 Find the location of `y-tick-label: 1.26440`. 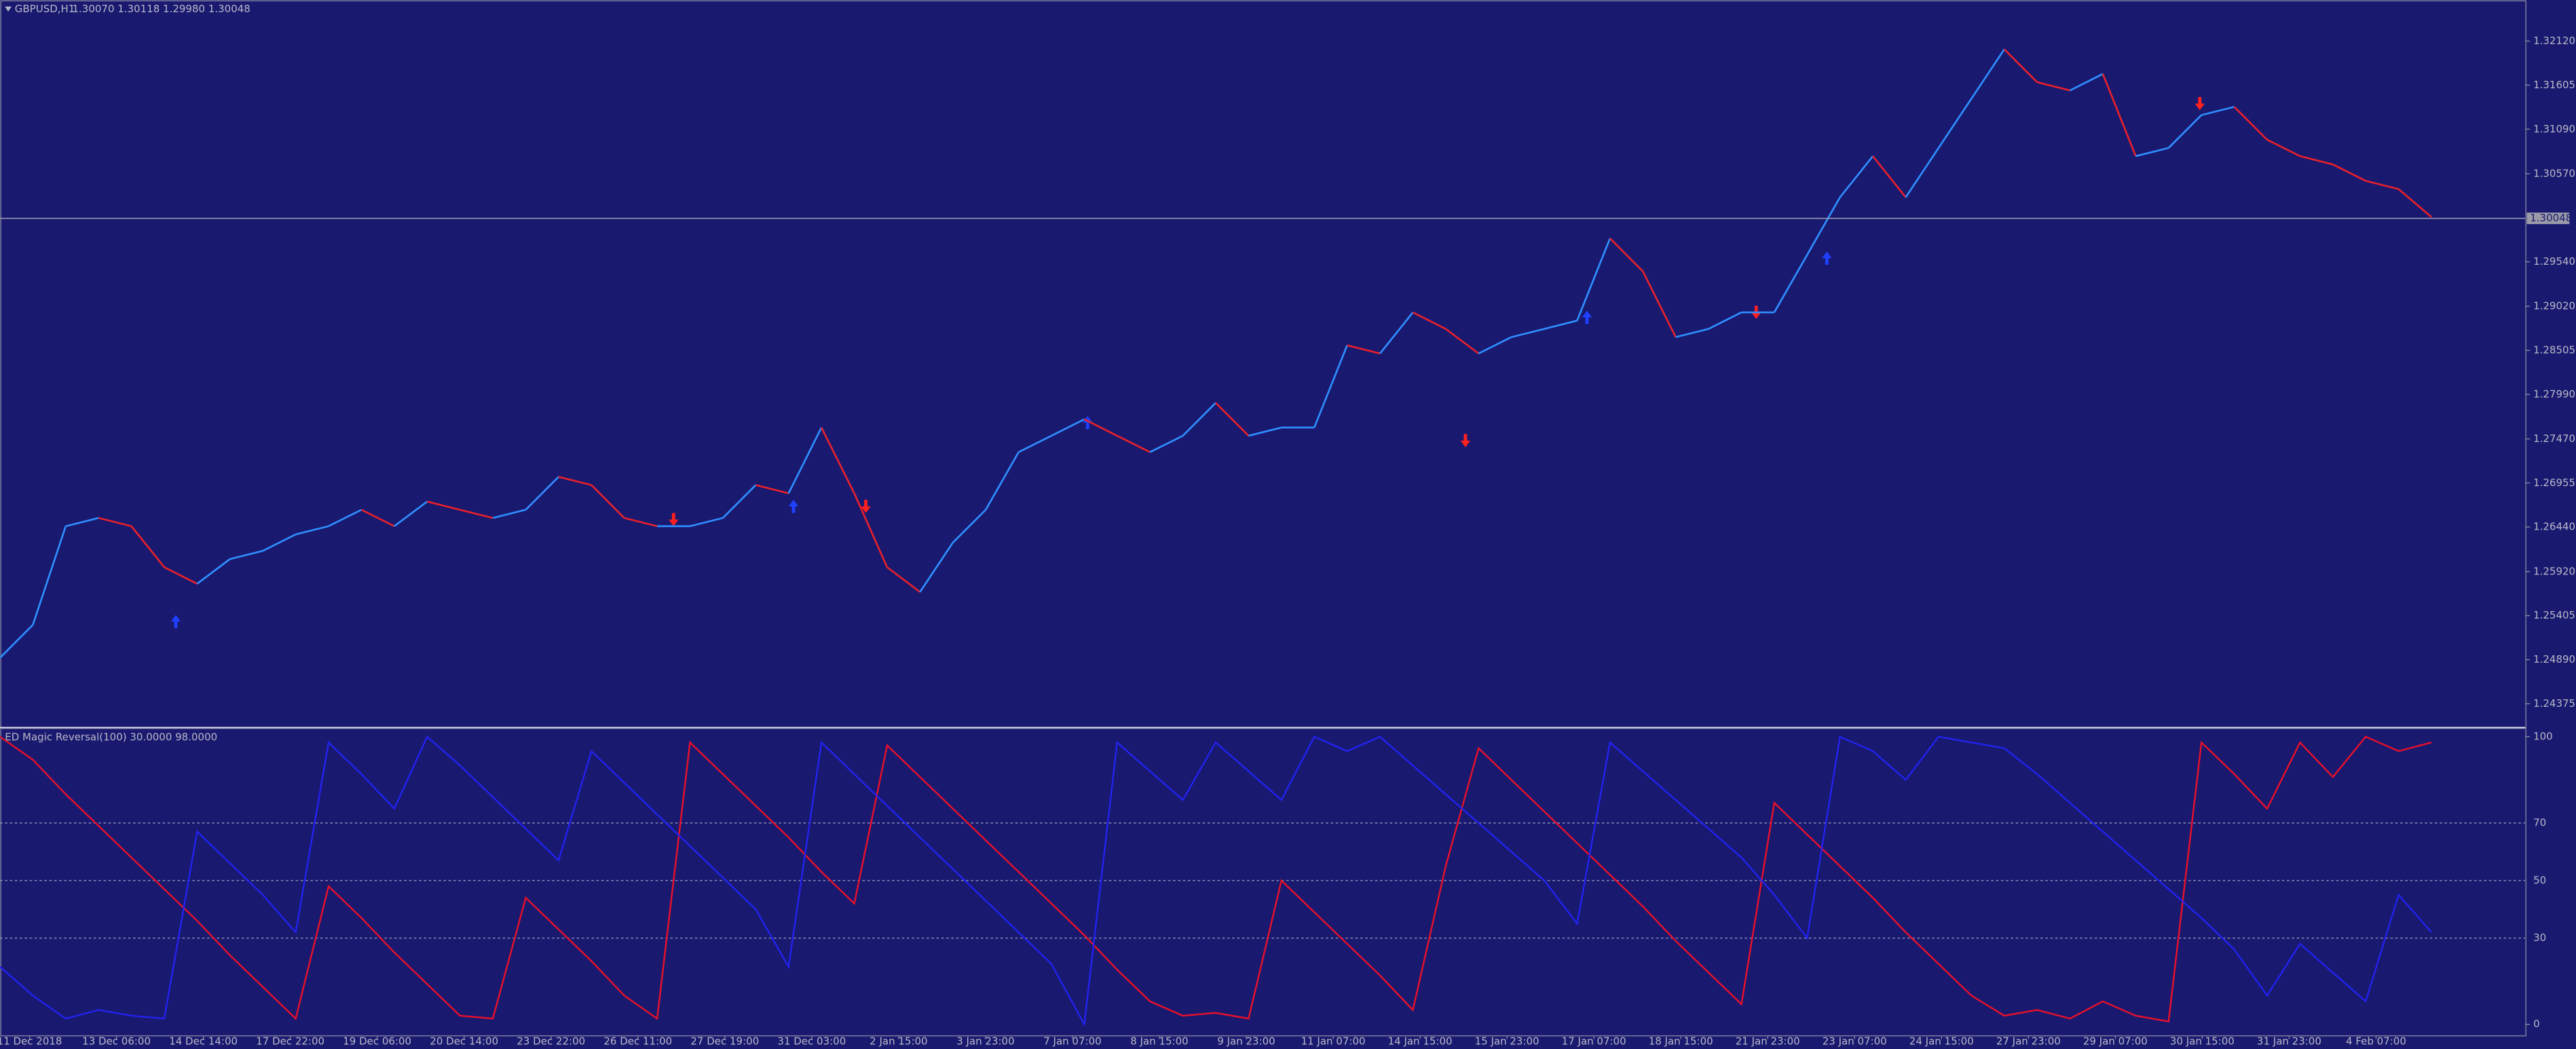

y-tick-label: 1.26440 is located at coordinates (2554, 527).